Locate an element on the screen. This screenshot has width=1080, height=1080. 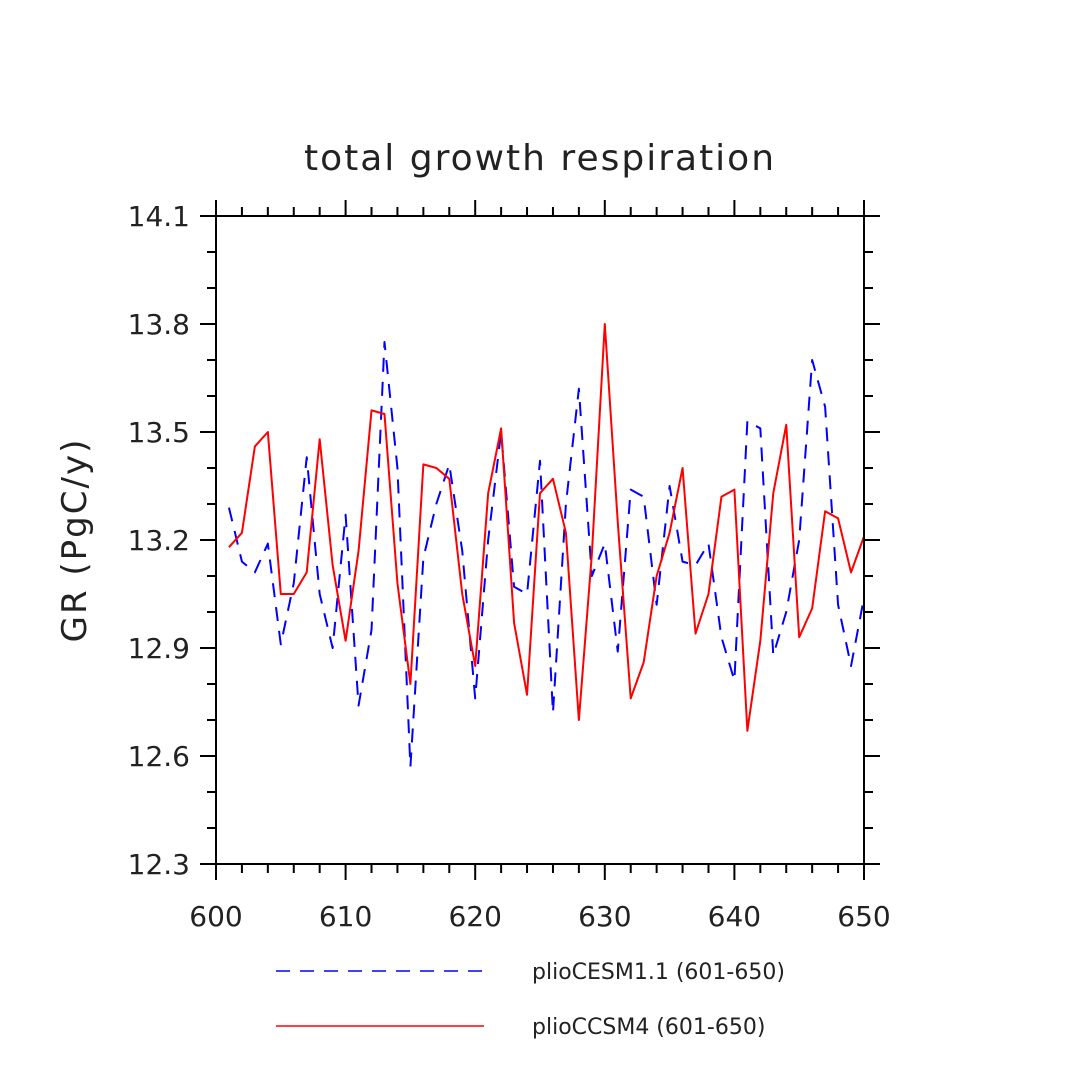
legend-label-plioCESM1: plioCESM1.1 (601-650) is located at coordinates (658, 972).